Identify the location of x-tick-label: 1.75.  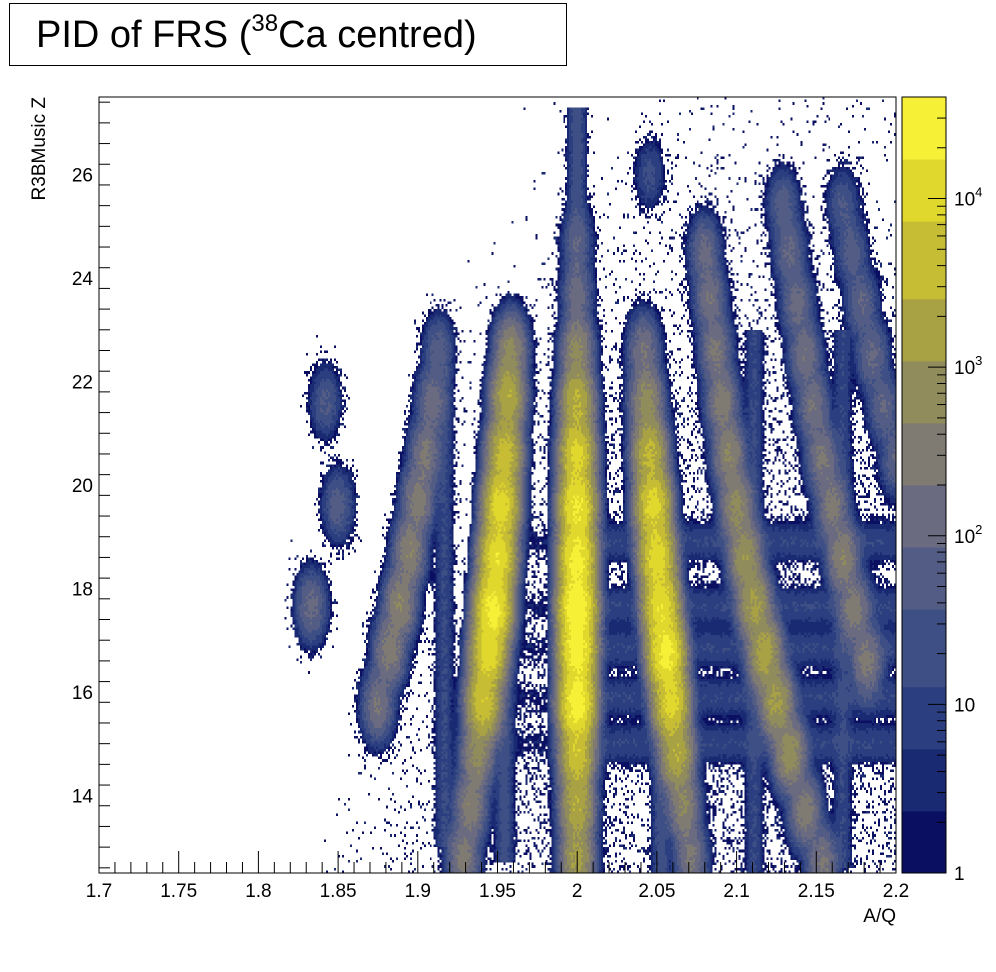
(178, 891).